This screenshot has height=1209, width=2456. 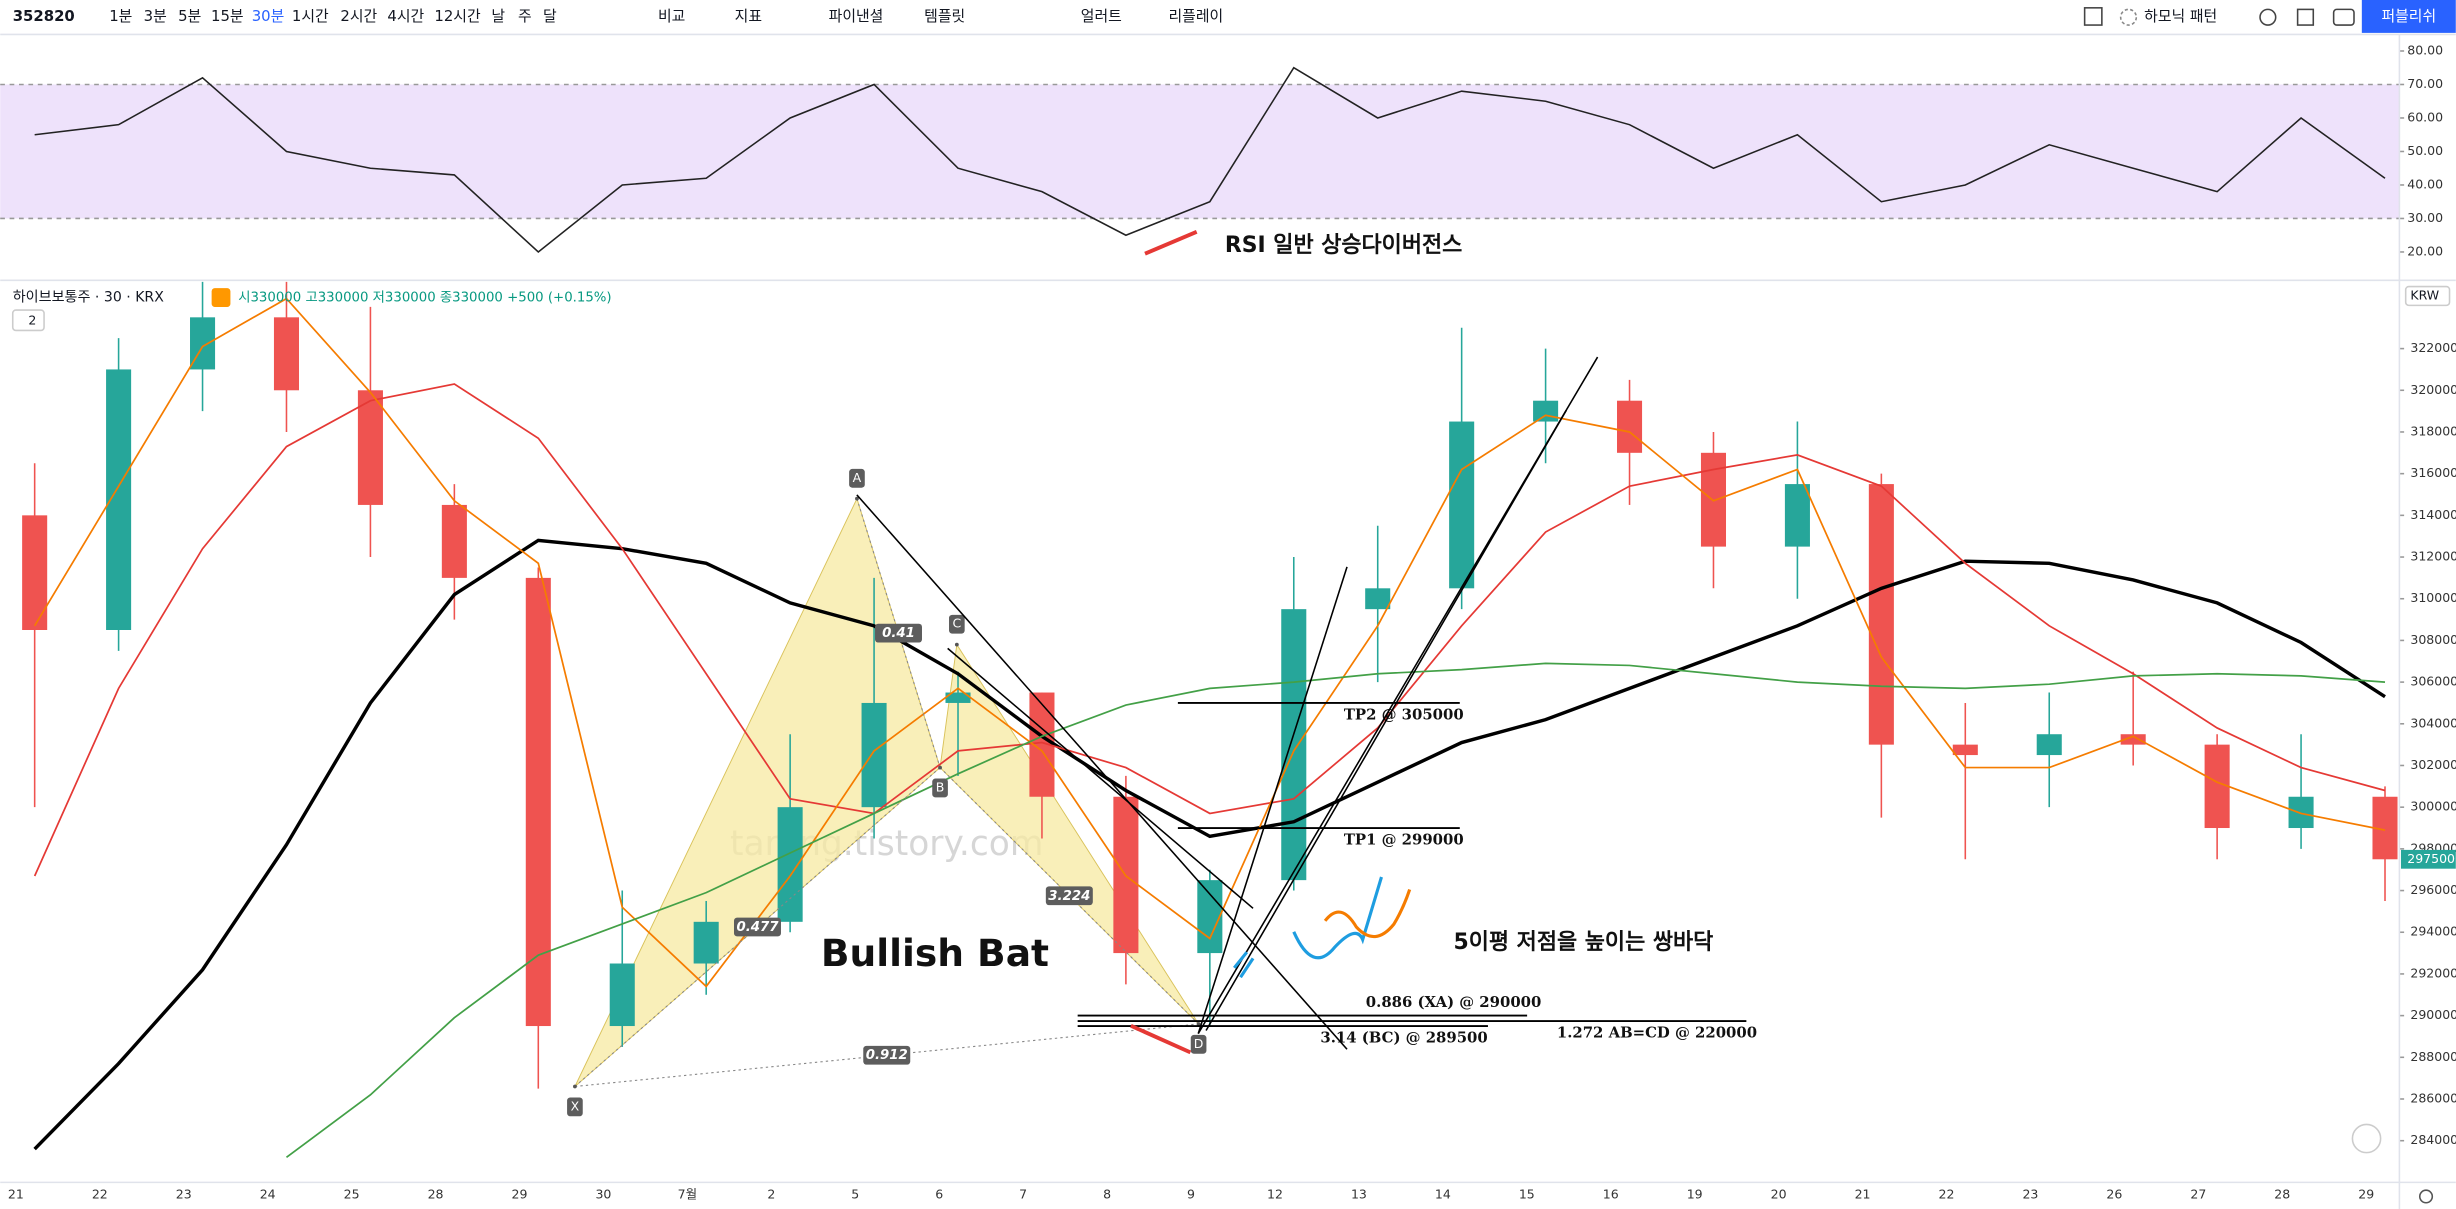 What do you see at coordinates (88, 298) in the screenshot?
I see `legend-name: 하이브보통주 · 30 · KRX` at bounding box center [88, 298].